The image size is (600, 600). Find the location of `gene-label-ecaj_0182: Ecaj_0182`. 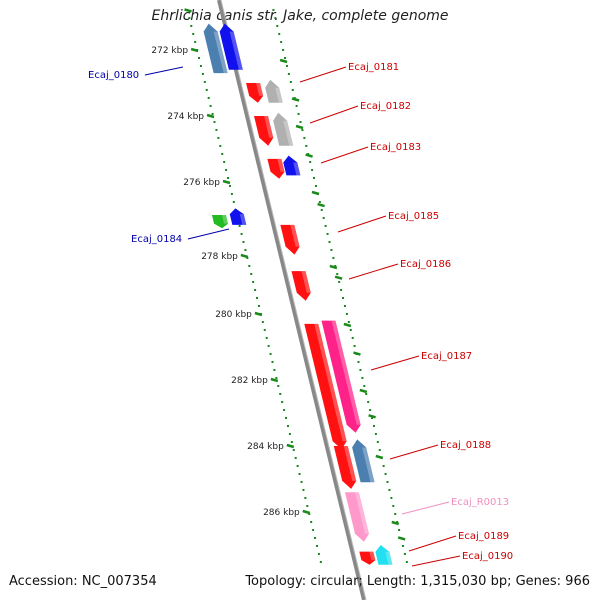

gene-label-ecaj_0182: Ecaj_0182 is located at coordinates (385, 106).